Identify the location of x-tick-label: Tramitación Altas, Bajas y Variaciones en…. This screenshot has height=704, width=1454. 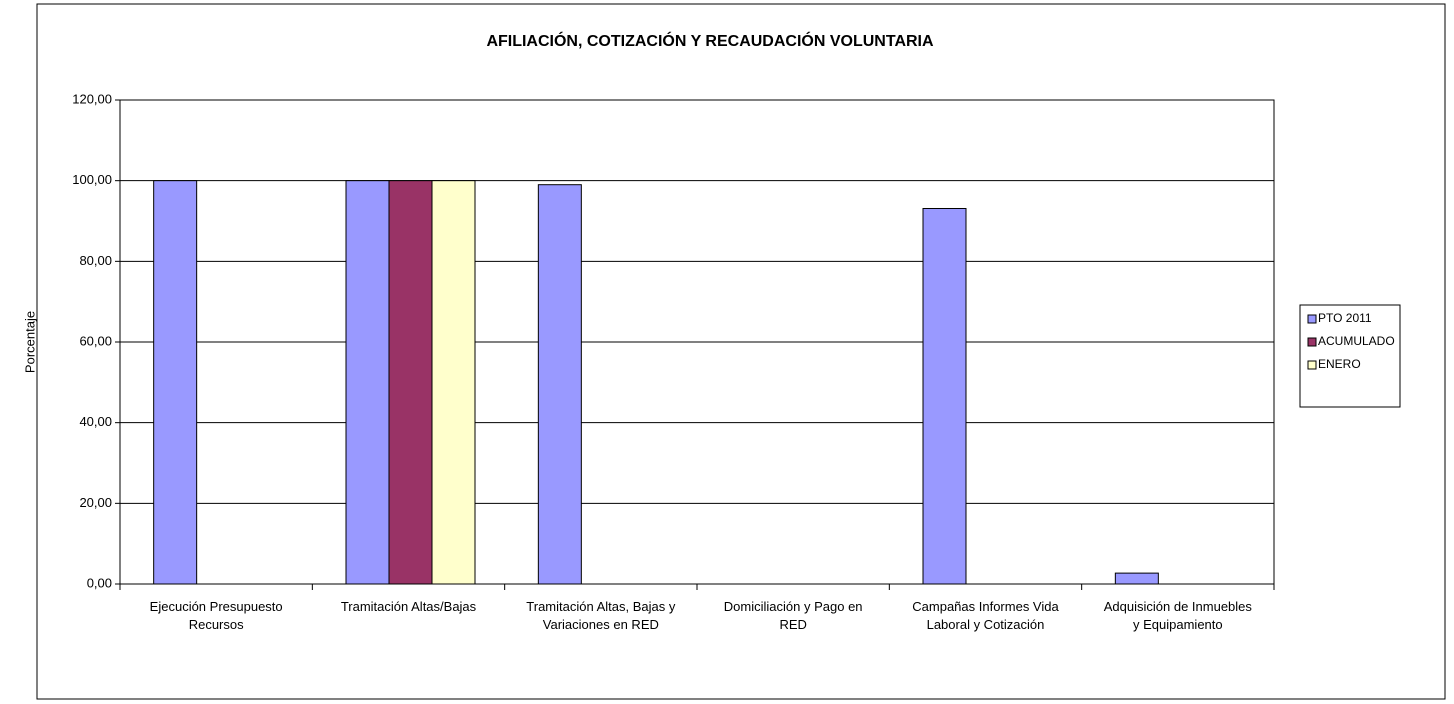
(601, 615).